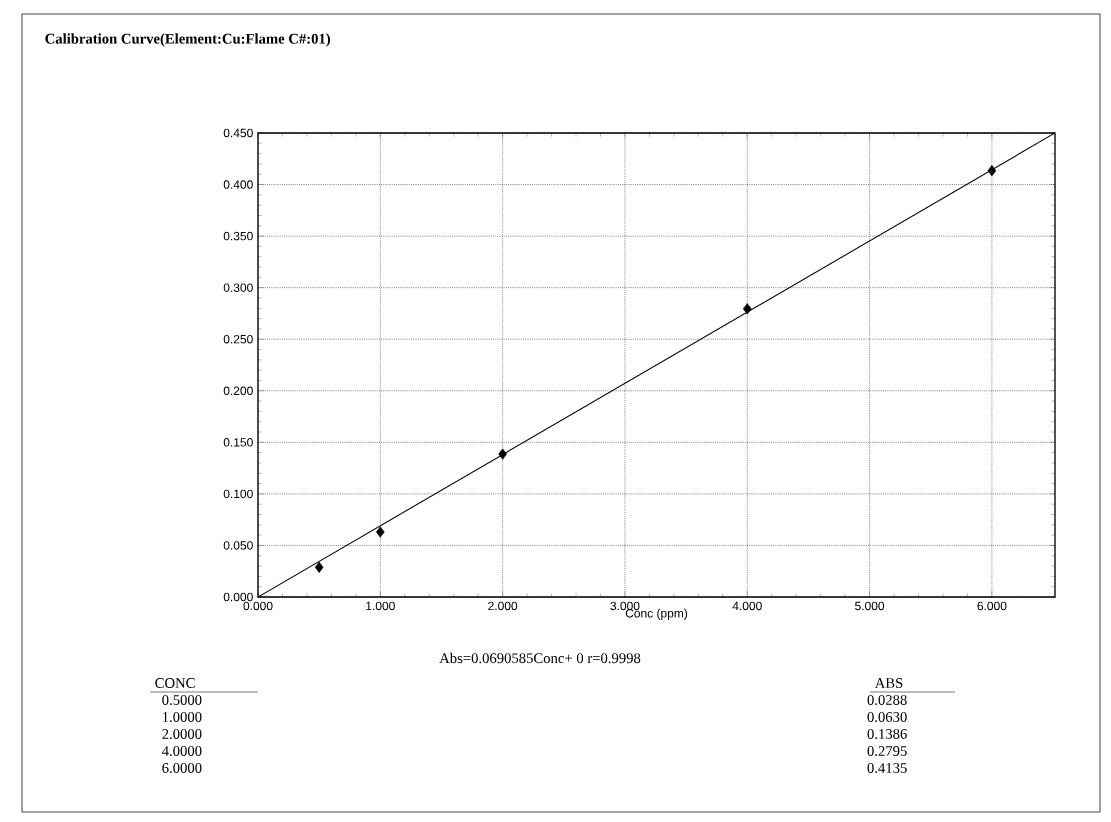 The image size is (1111, 822). I want to click on y-tick-label: 0.100, so click(238, 494).